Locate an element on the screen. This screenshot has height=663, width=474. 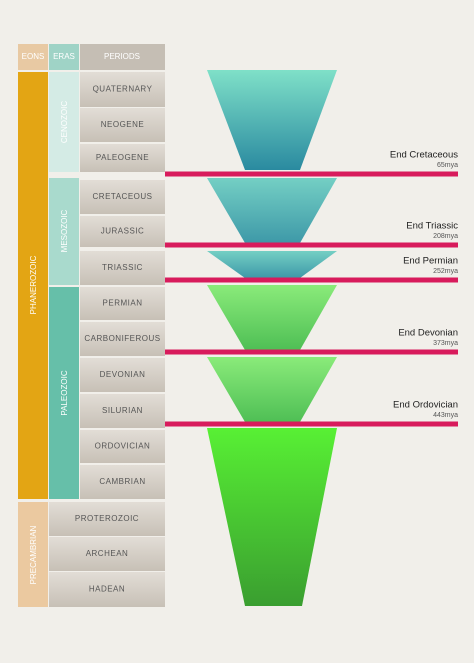
period-label: NEOGENE is located at coordinates (123, 124).